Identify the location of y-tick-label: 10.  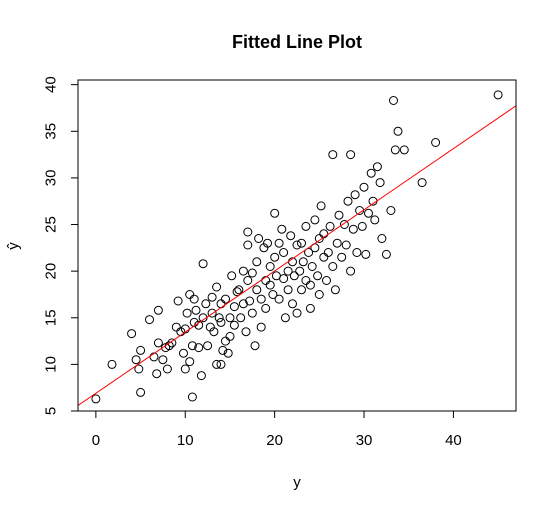
(51, 364).